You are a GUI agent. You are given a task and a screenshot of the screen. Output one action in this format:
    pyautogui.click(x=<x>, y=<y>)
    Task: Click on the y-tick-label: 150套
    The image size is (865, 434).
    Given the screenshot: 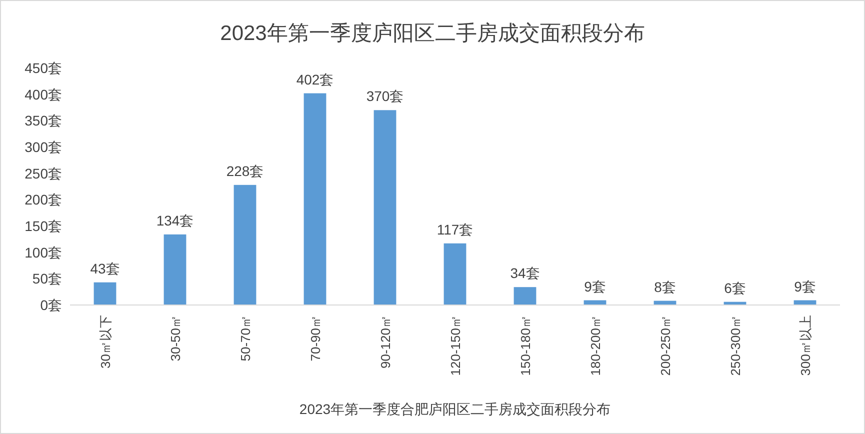 What is the action you would take?
    pyautogui.click(x=43, y=226)
    